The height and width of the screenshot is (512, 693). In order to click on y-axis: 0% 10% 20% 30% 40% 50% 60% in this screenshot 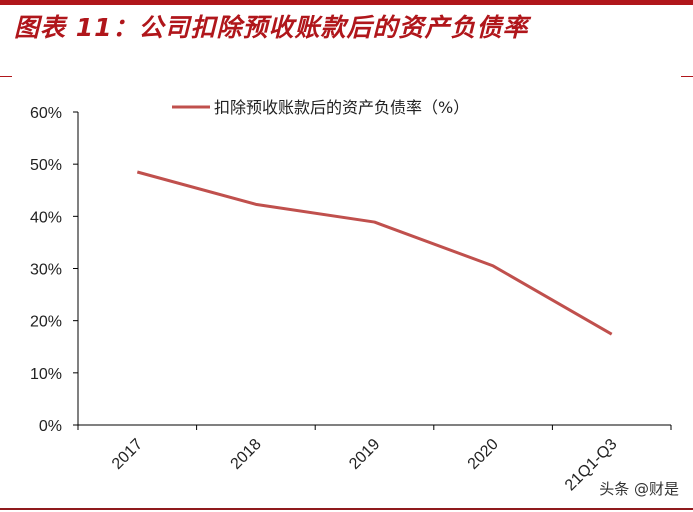, I will do `click(54, 270)`.